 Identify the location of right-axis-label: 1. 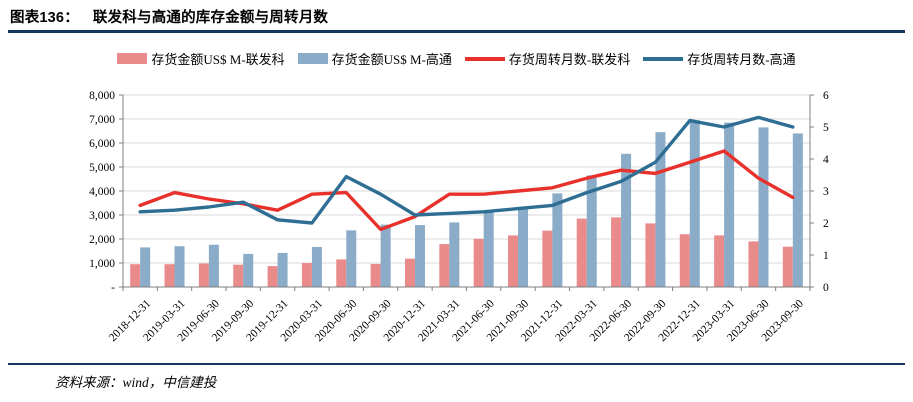
(826, 256).